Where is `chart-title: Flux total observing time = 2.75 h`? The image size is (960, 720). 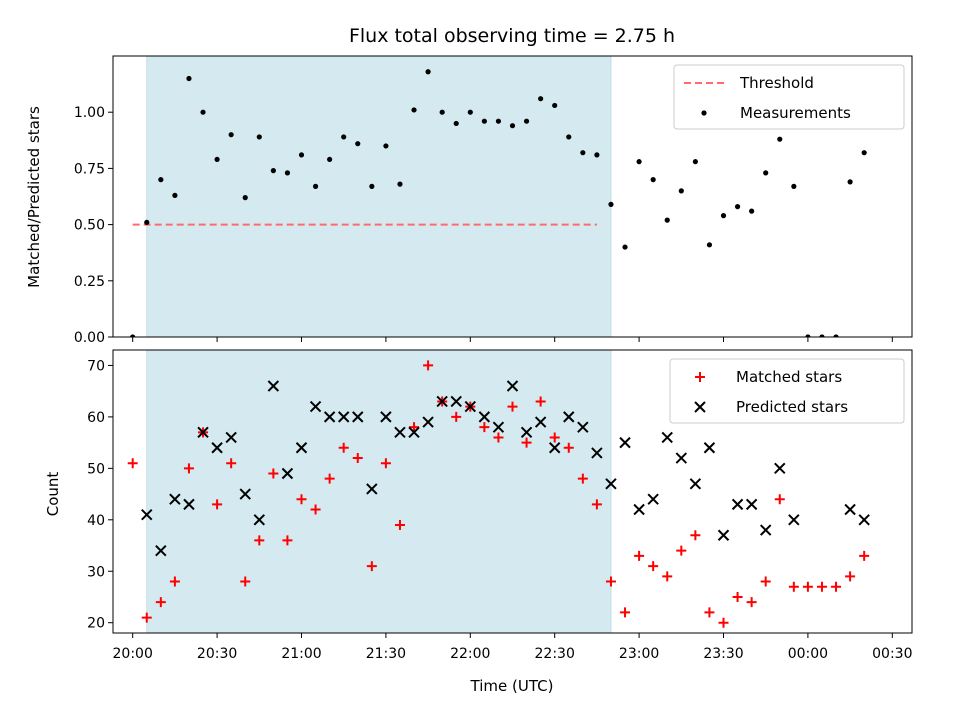
chart-title: Flux total observing time = 2.75 h is located at coordinates (512, 36).